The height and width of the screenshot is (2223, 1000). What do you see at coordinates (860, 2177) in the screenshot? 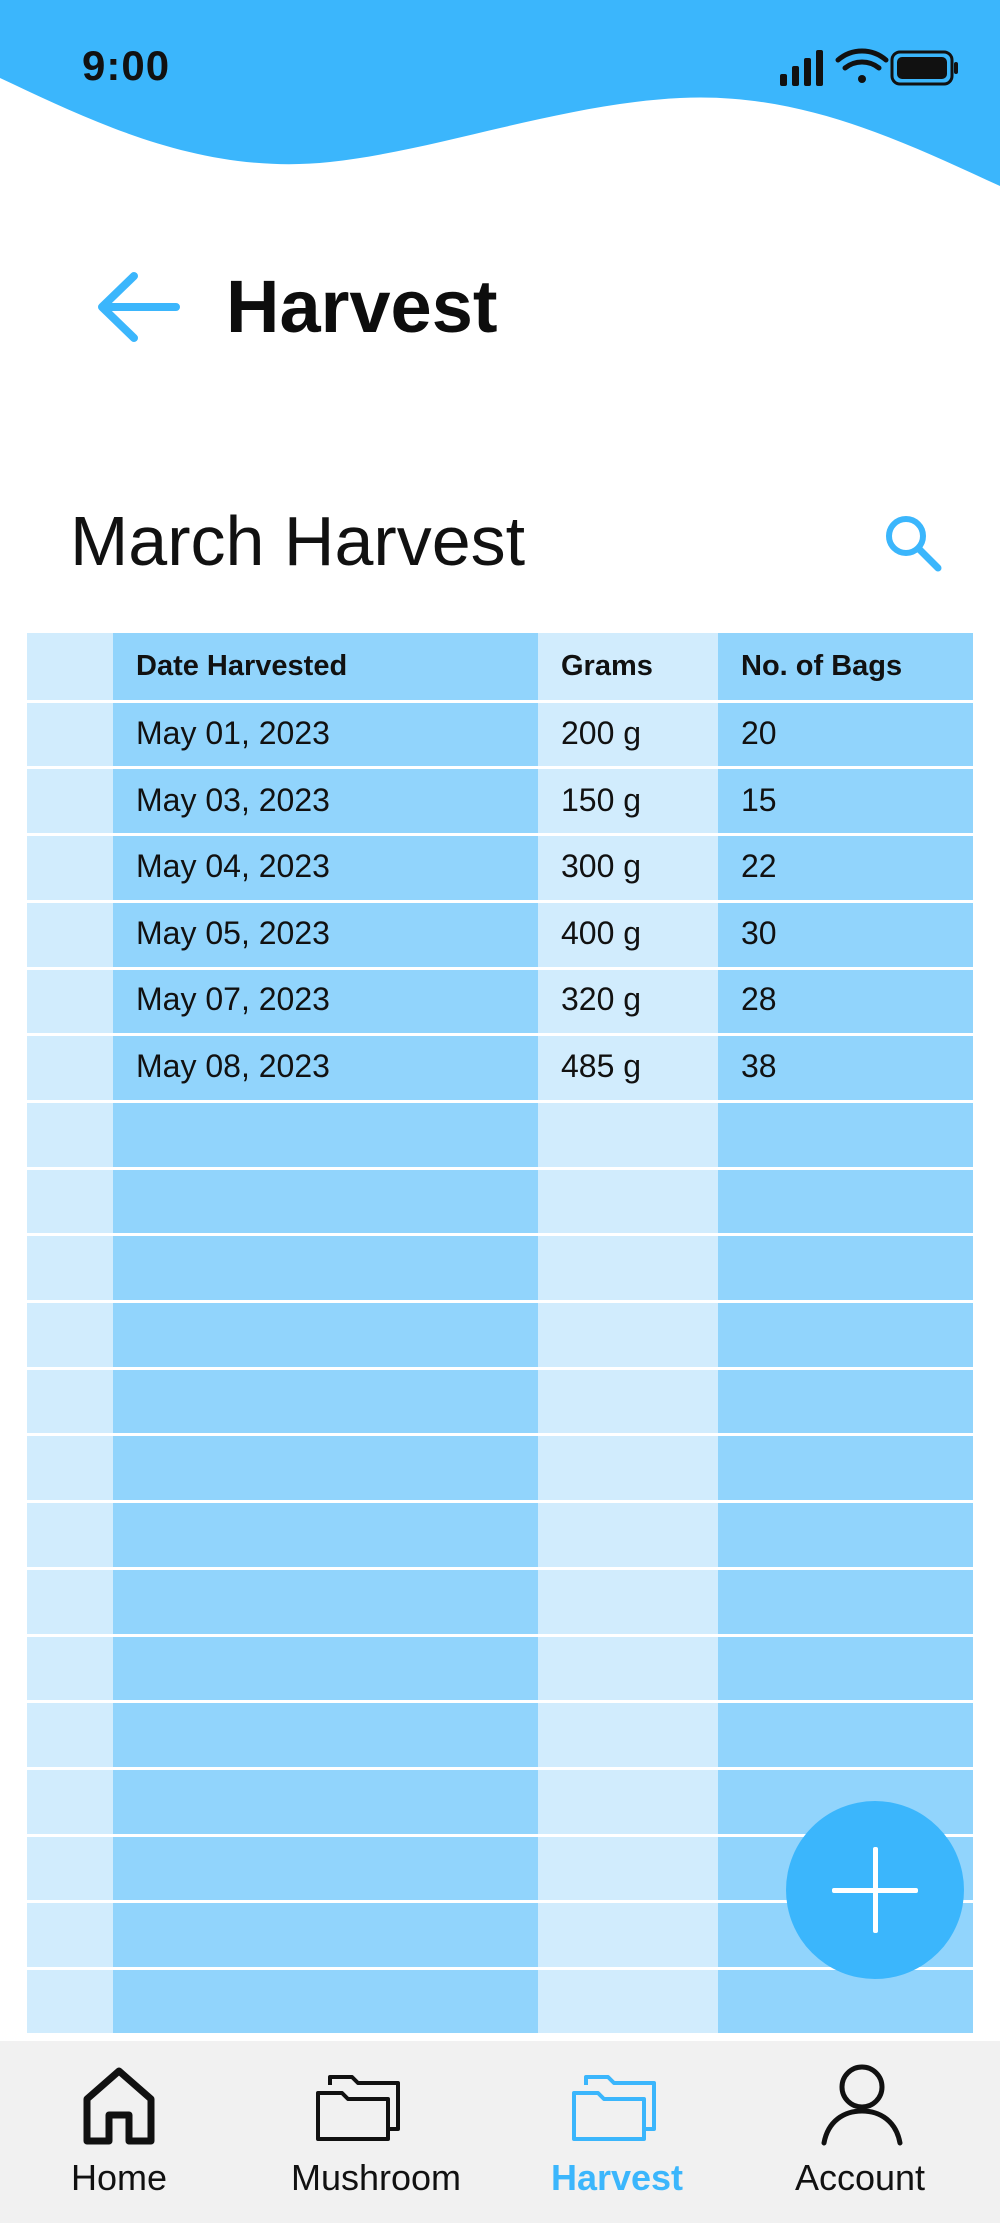
I see `nav-label-account: Account` at bounding box center [860, 2177].